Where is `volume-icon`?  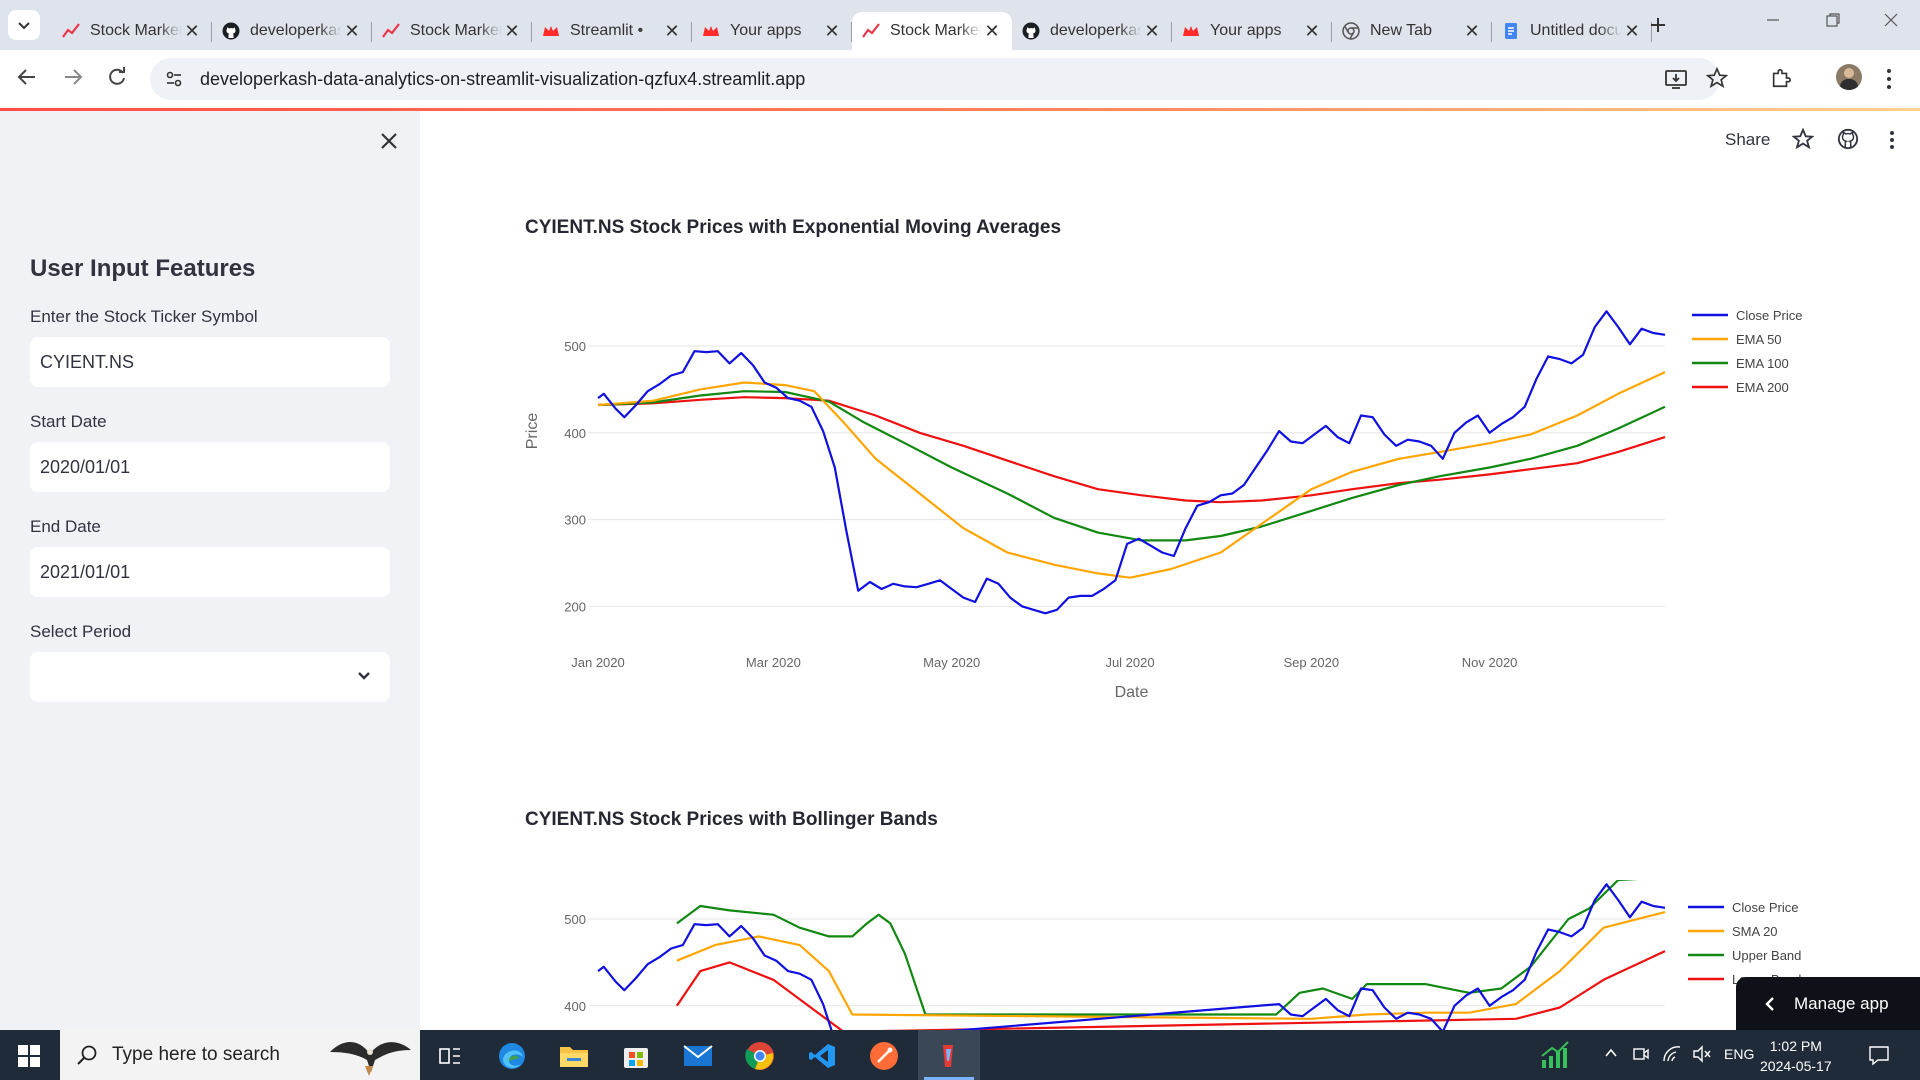
volume-icon is located at coordinates (1702, 1055).